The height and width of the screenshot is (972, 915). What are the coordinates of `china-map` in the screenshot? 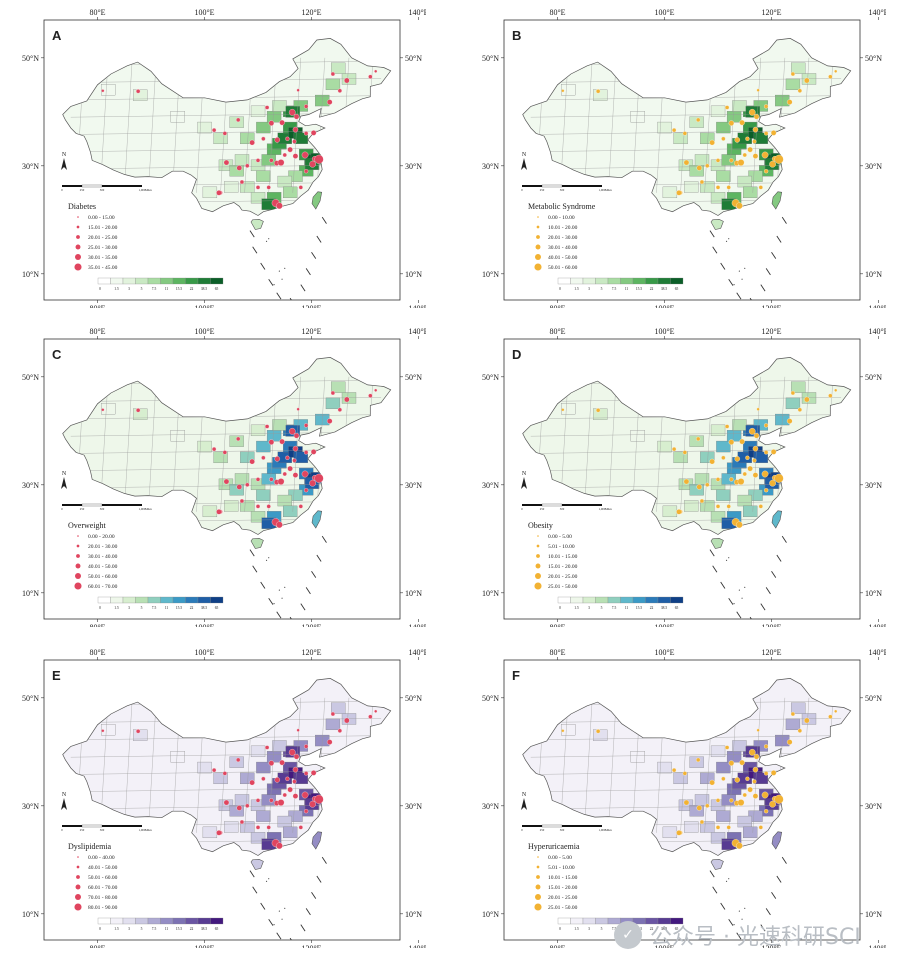 It's located at (687, 809).